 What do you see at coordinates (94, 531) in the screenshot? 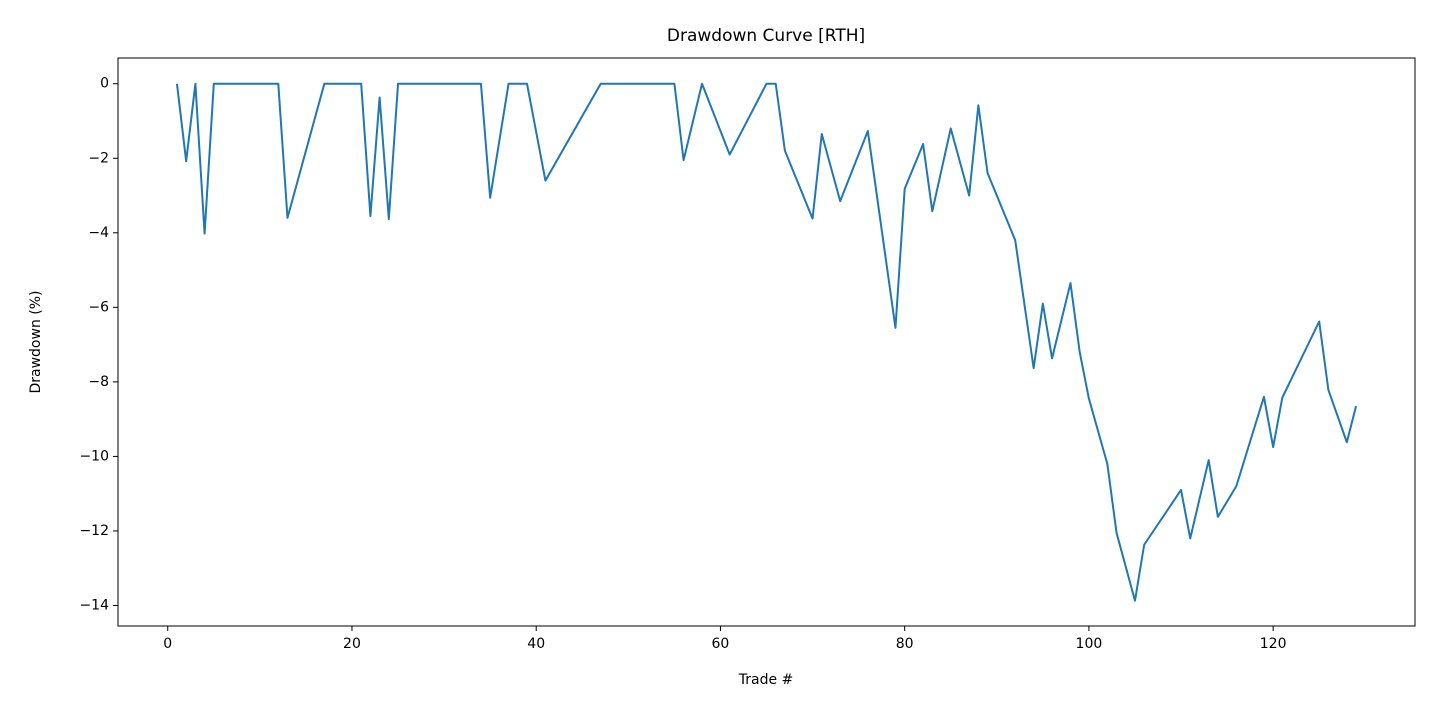
I see `y-tick-label: −12` at bounding box center [94, 531].